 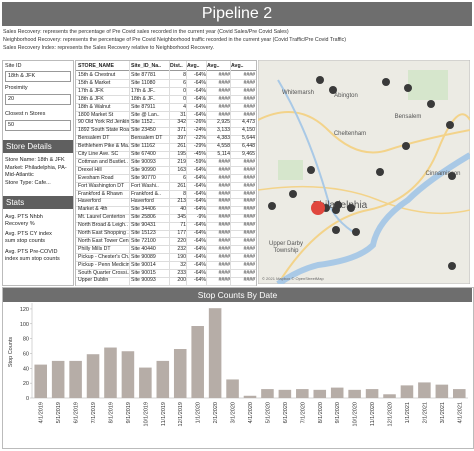 What do you see at coordinates (391, 414) in the screenshot?
I see `x-tick-label: 12/1/2020` at bounding box center [391, 414].